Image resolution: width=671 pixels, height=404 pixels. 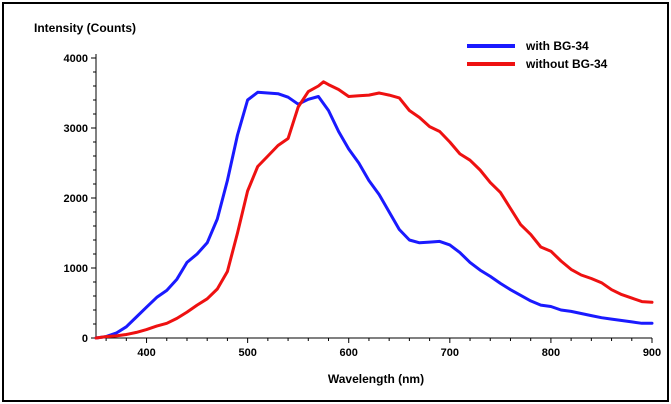 I want to click on x-tick-label: 700, so click(x=450, y=353).